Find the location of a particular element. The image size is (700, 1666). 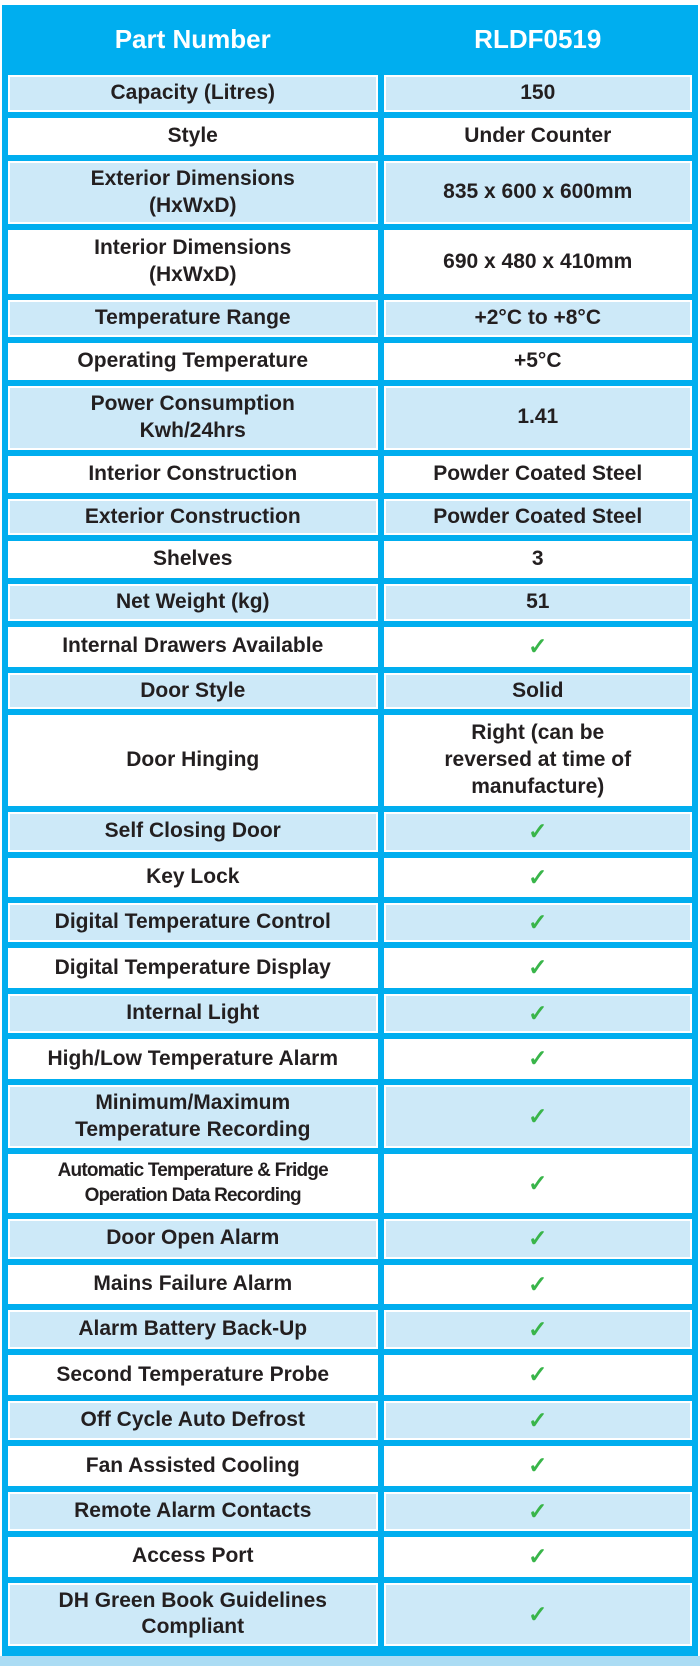

table-row: Alarm Battery Back-Up ✓ is located at coordinates (350, 1329).